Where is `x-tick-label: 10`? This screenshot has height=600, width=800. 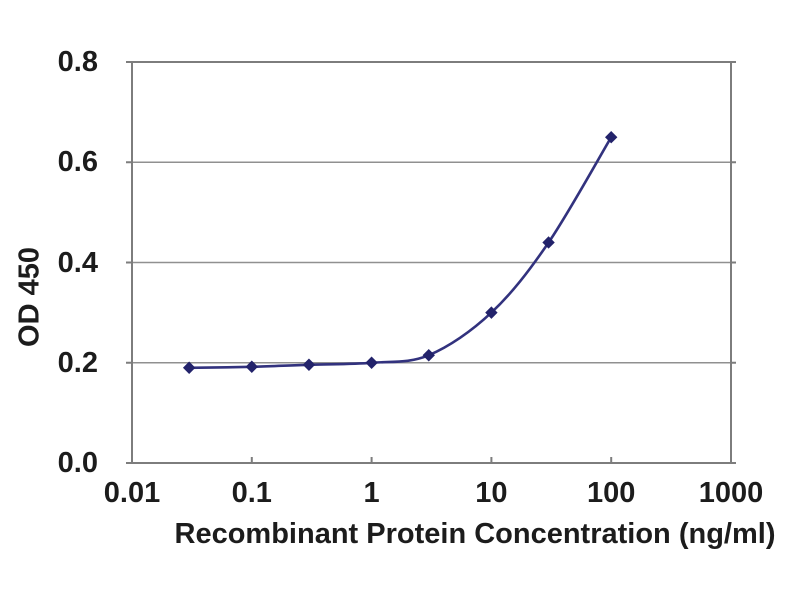 x-tick-label: 10 is located at coordinates (491, 493).